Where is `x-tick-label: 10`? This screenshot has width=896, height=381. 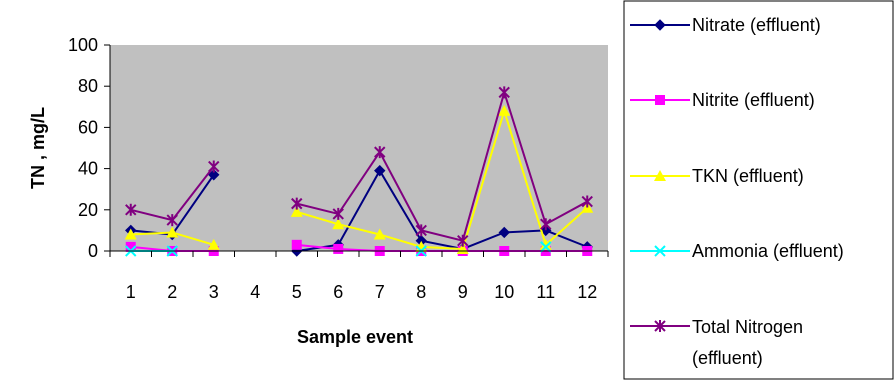 x-tick-label: 10 is located at coordinates (504, 292).